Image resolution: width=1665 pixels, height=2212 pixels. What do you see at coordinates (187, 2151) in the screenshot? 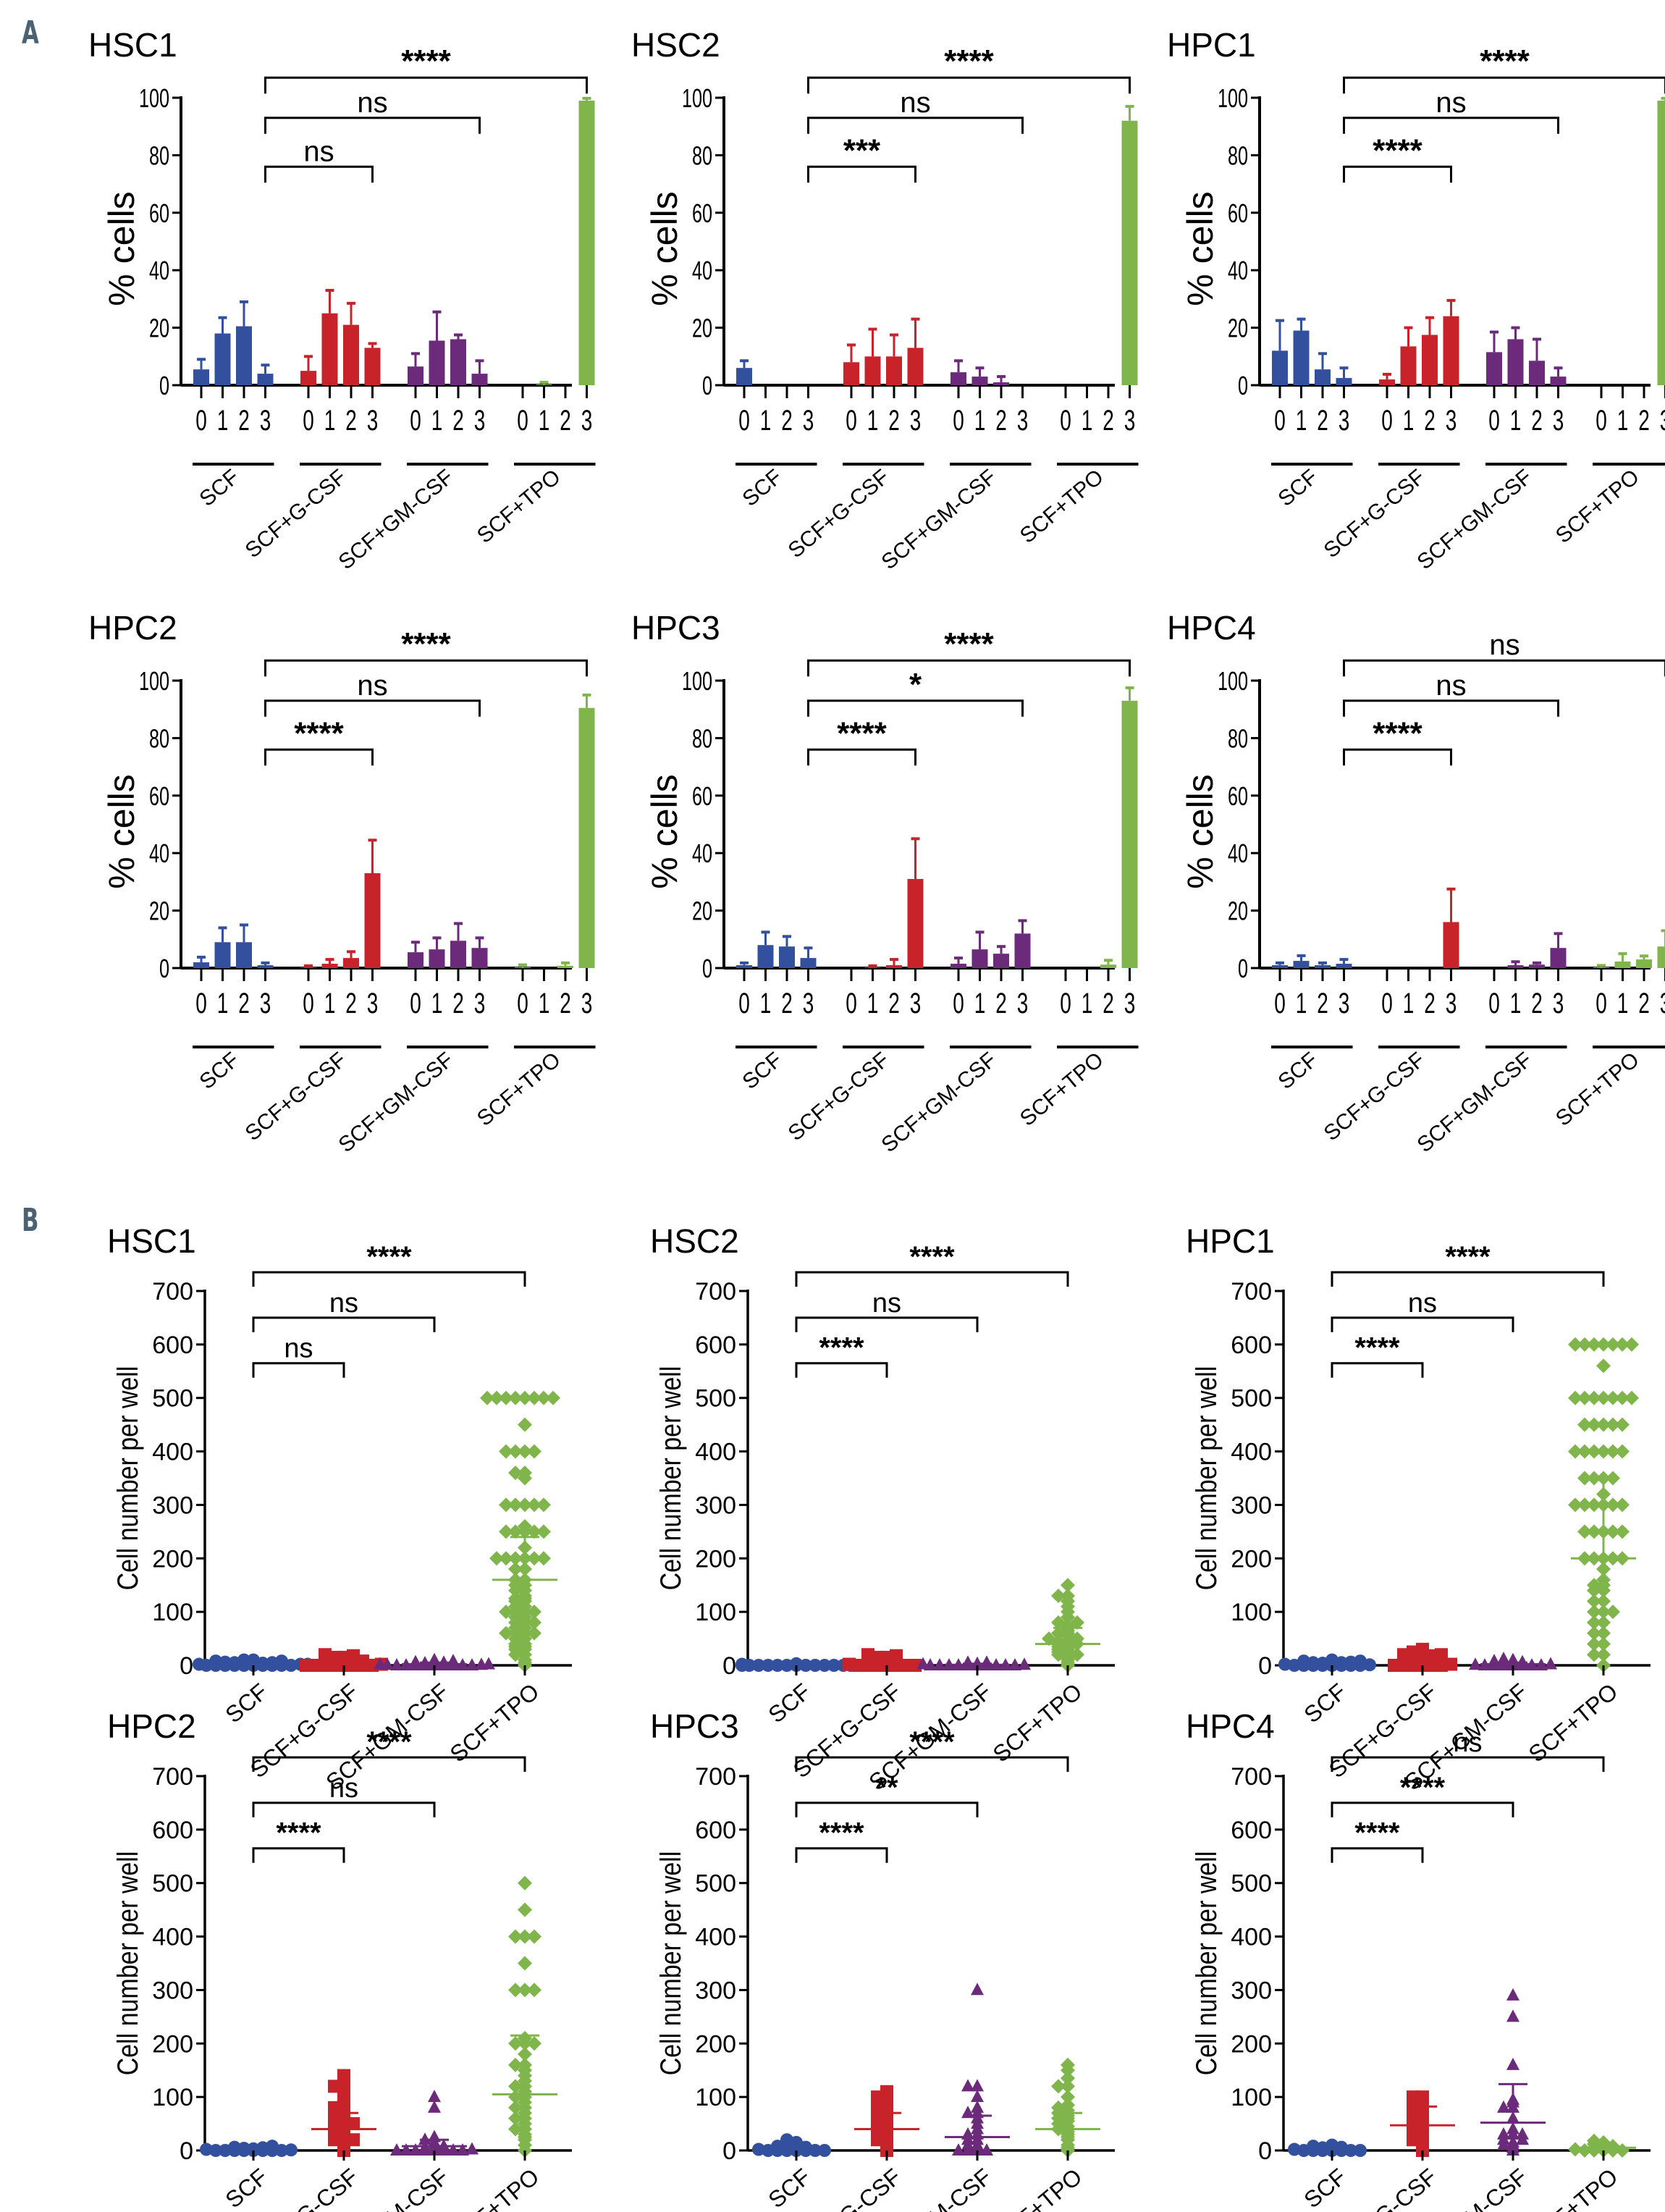
I see `y-tick-label: 0` at bounding box center [187, 2151].